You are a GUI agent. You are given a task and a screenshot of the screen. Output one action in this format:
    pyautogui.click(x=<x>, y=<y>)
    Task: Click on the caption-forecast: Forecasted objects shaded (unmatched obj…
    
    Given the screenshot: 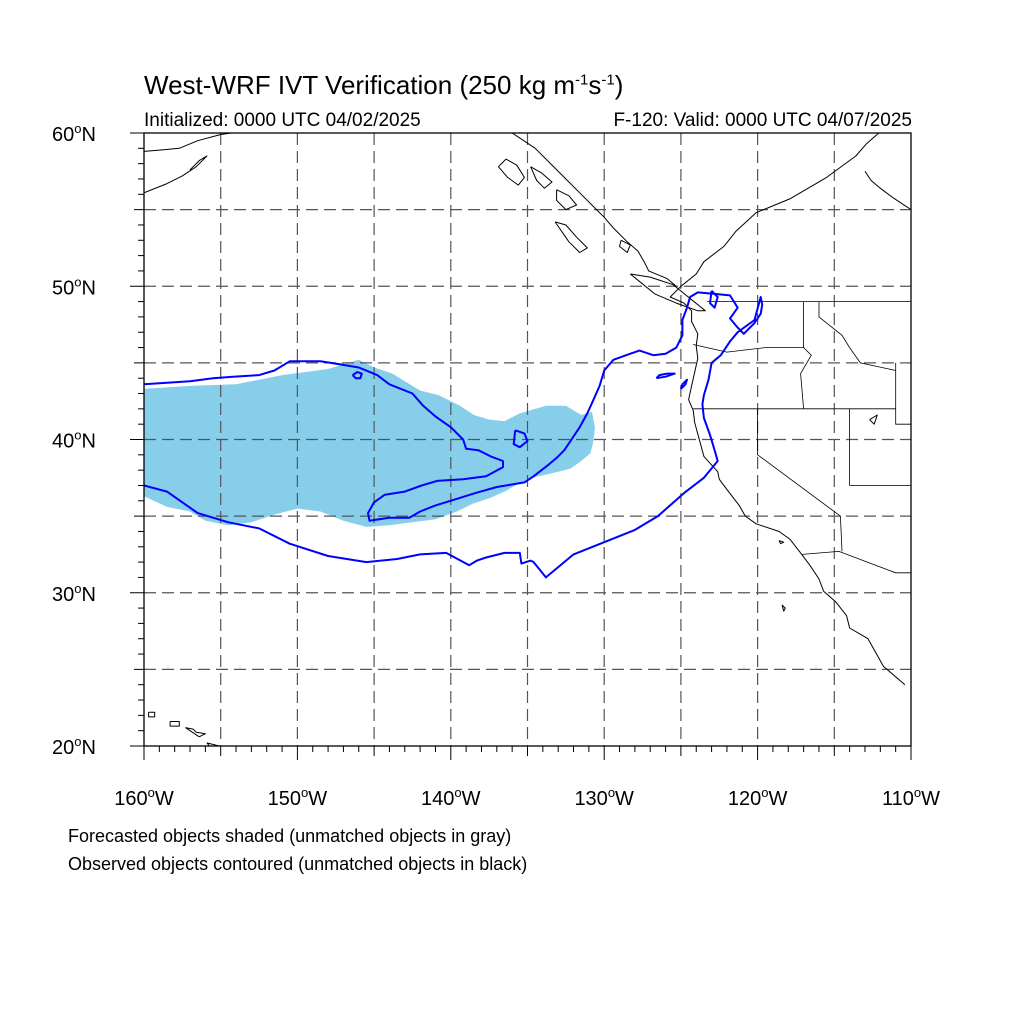 What is the action you would take?
    pyautogui.click(x=290, y=836)
    